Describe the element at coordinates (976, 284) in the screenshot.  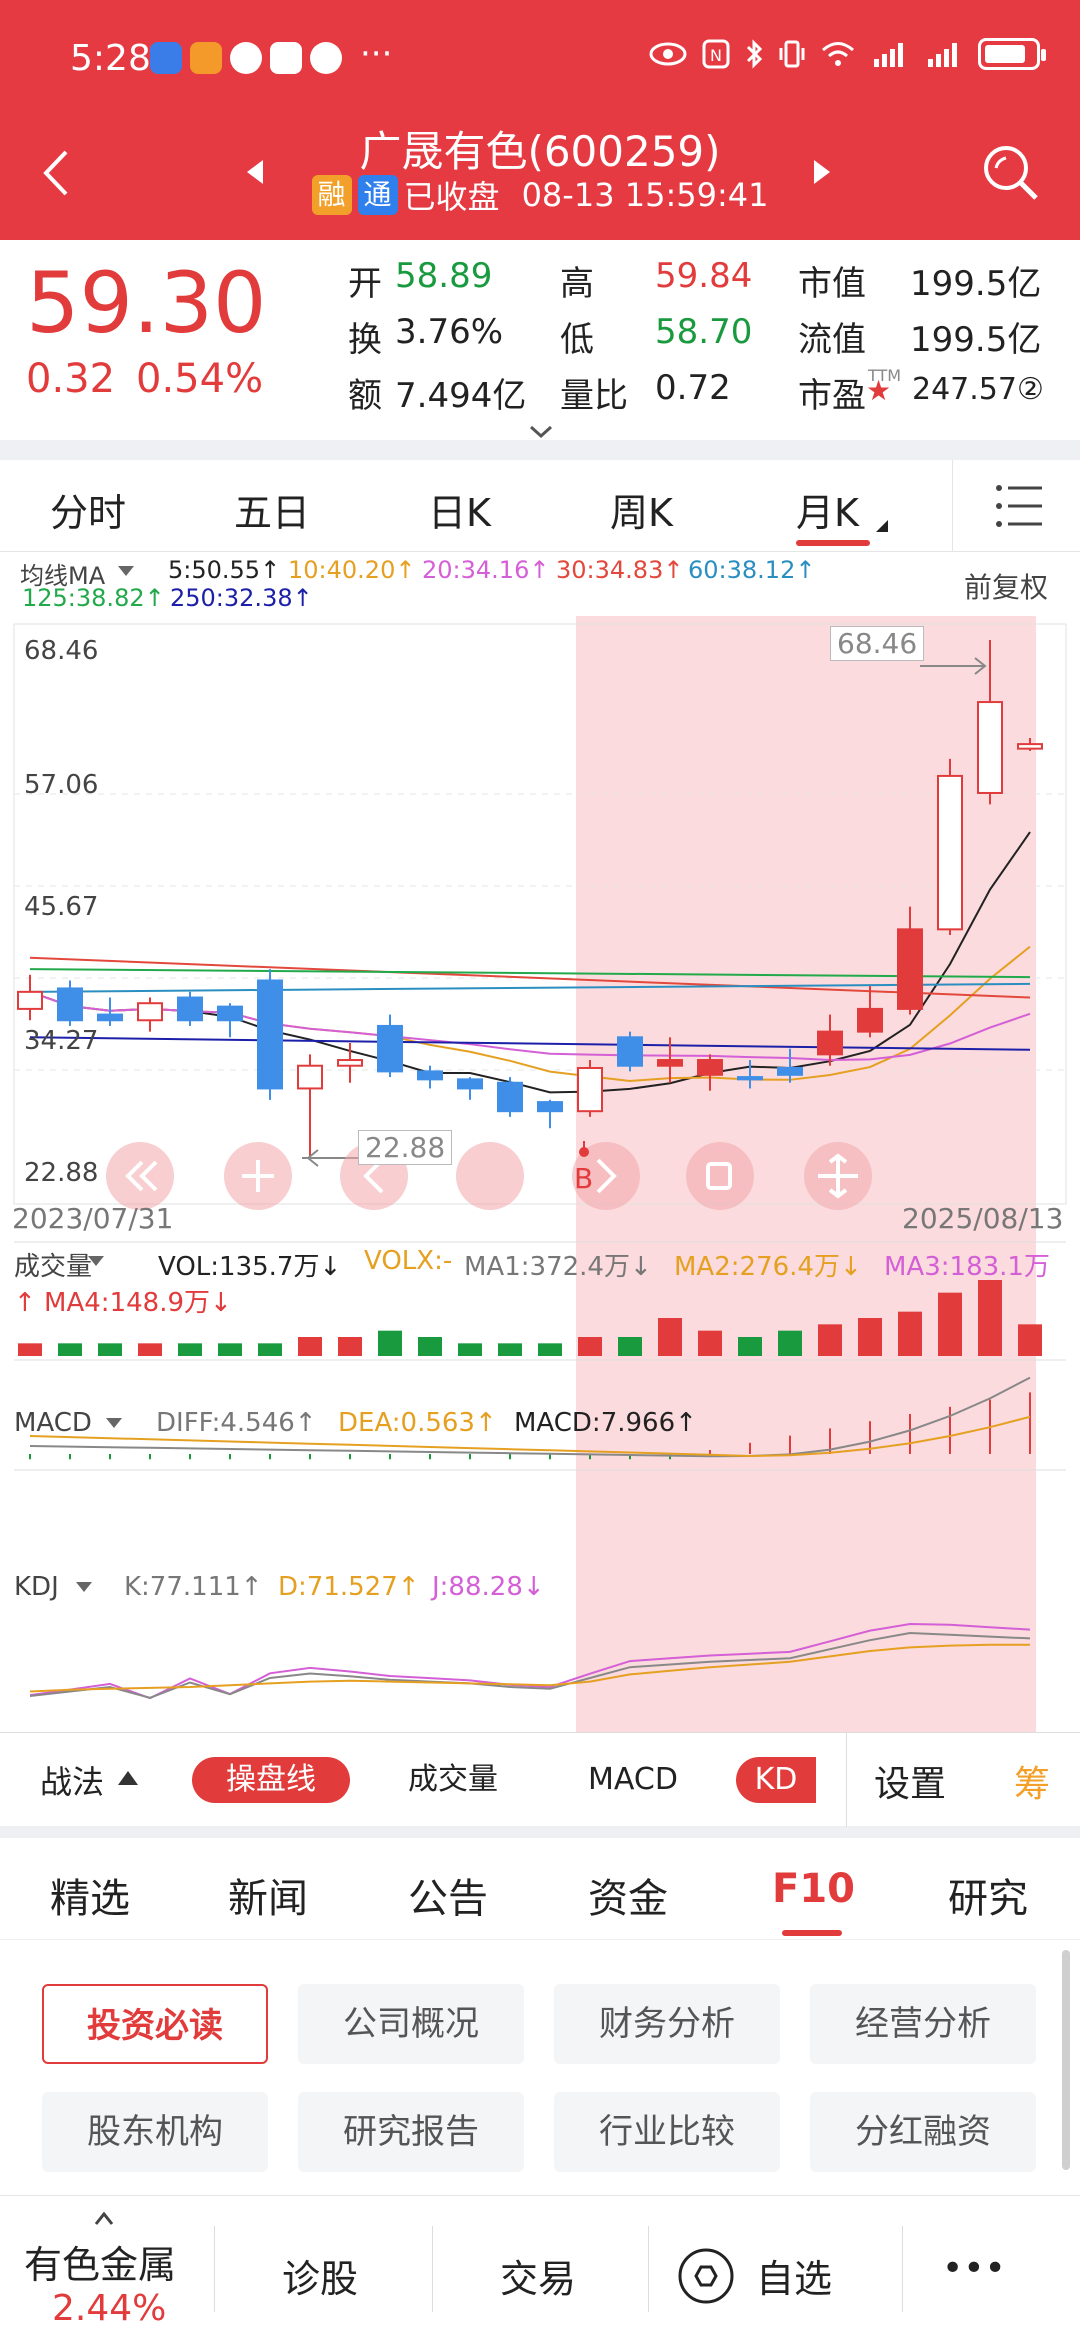
I see `mcap-value: 199.5亿` at that location.